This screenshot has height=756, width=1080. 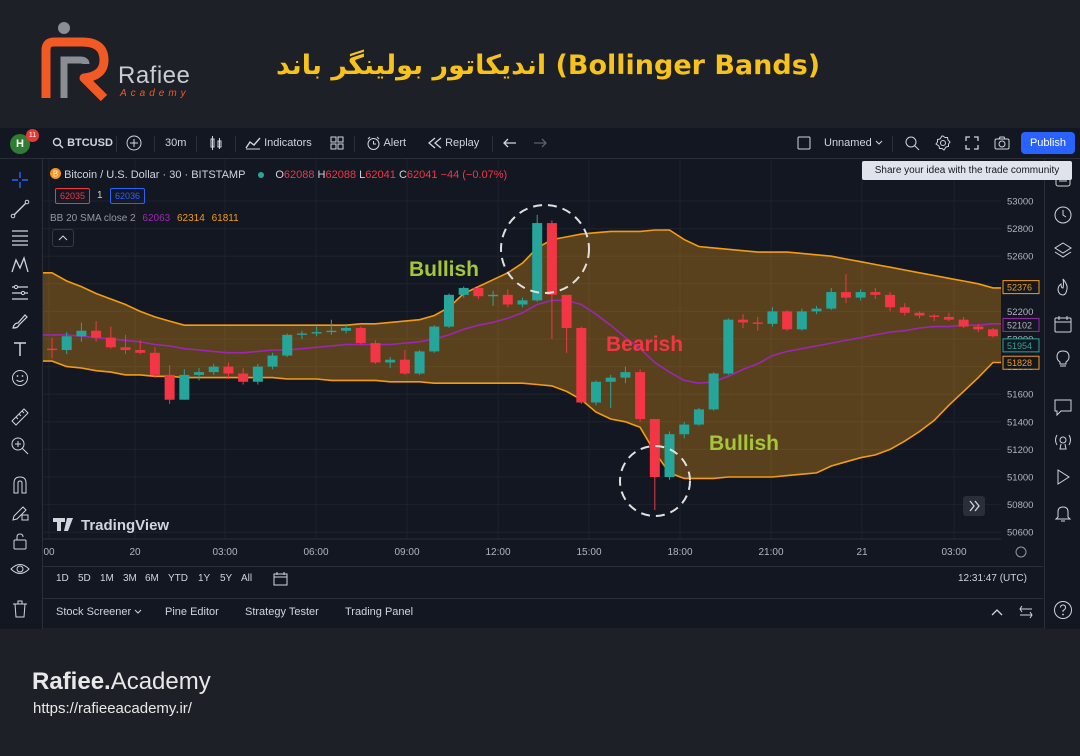 What do you see at coordinates (337, 143) in the screenshot?
I see `templates-button` at bounding box center [337, 143].